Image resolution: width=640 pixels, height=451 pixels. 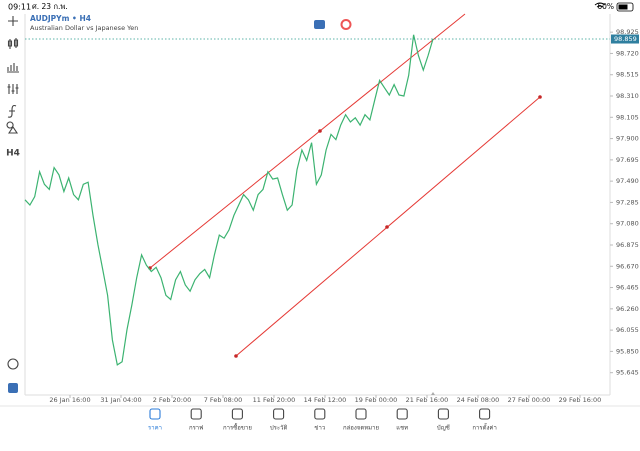 I want to click on x-tick-label: 11 Feb 20:00, so click(x=274, y=400).